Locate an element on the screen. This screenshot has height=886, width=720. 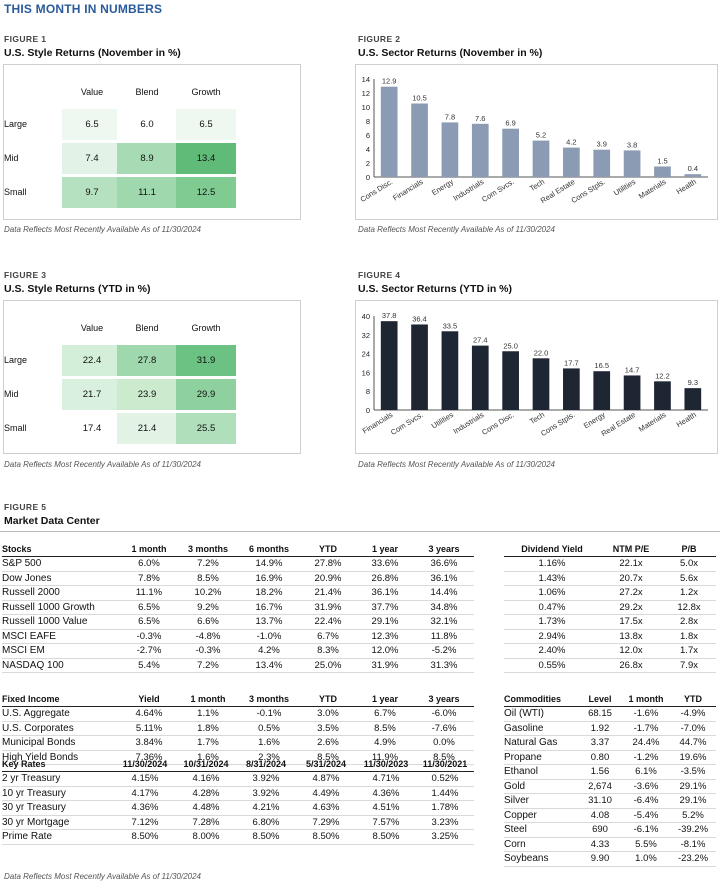
table-row: MSCI EAFE -0.3% -4.8% -1.0% 6.7% 12.3% 11.8% is located at coordinates (238, 636).